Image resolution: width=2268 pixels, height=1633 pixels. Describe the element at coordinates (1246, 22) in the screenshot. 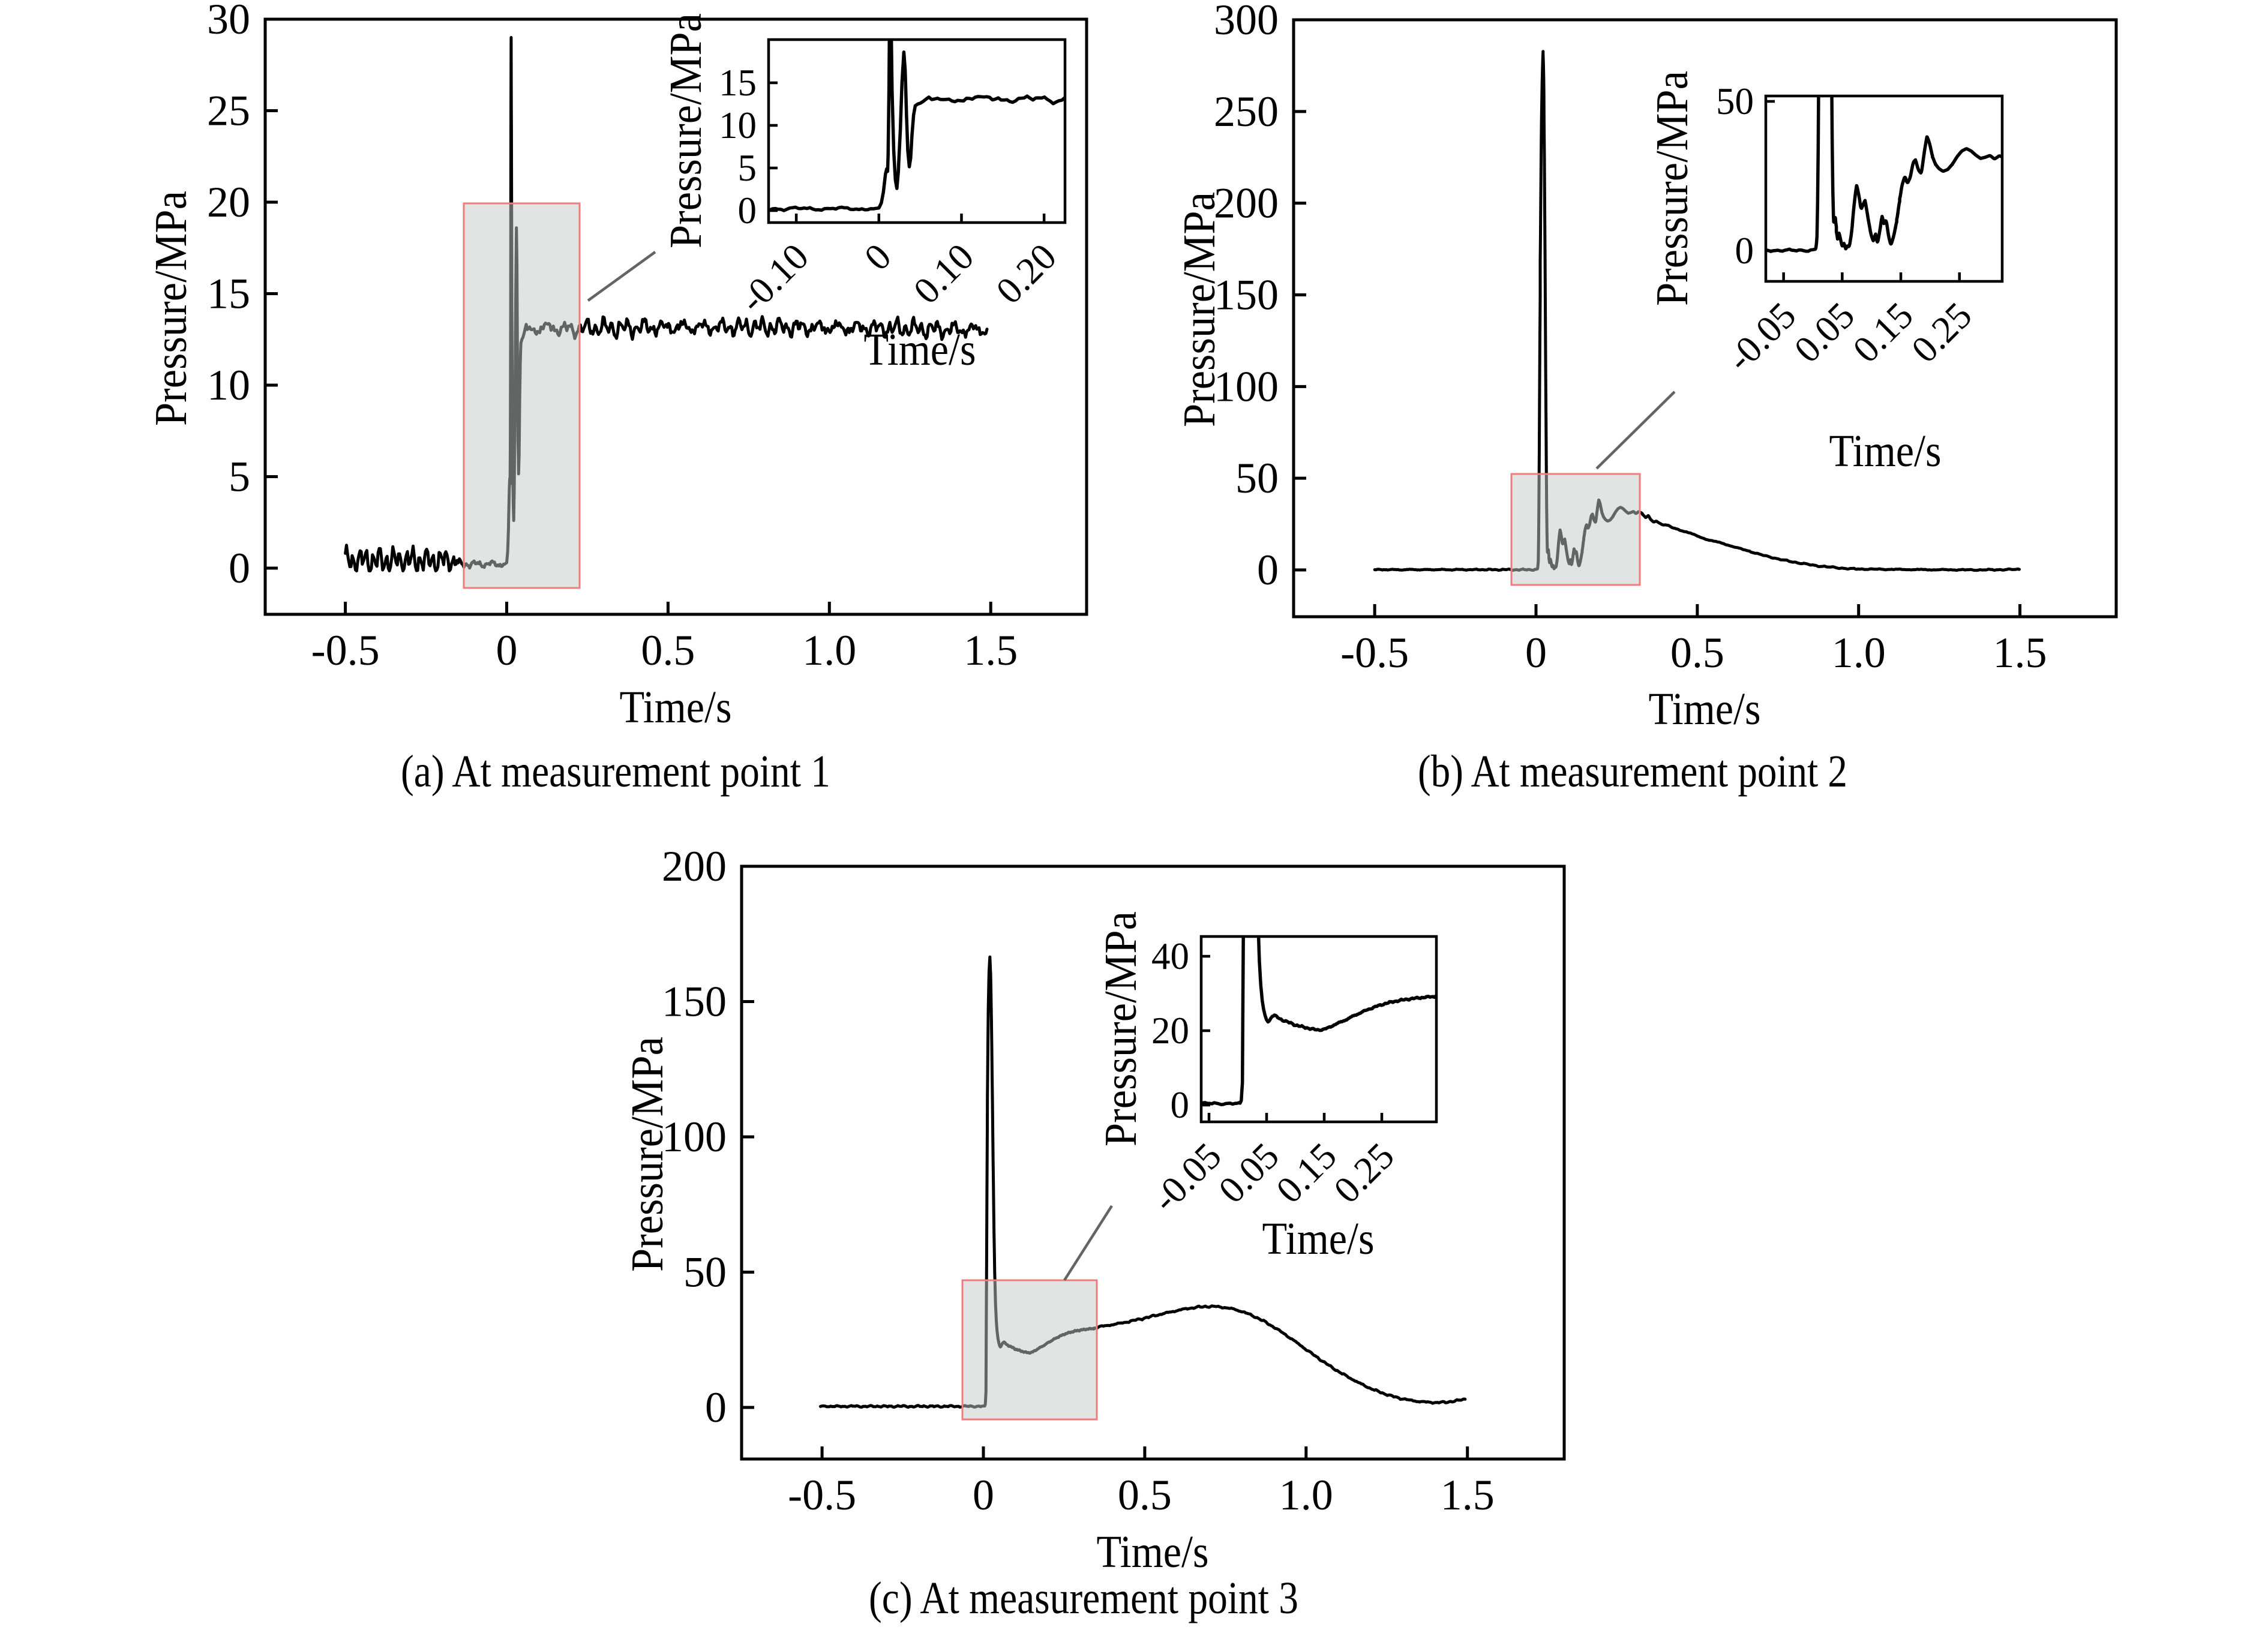

I see `svg-text: 300` at that location.